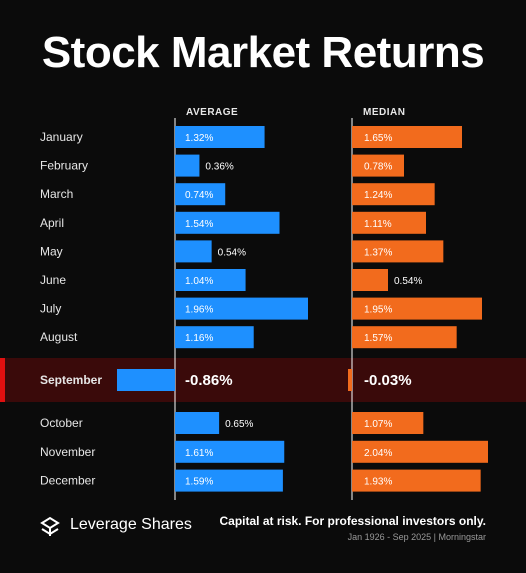  Describe the element at coordinates (219, 167) in the screenshot. I see `average-data-label: 0.36%` at that location.